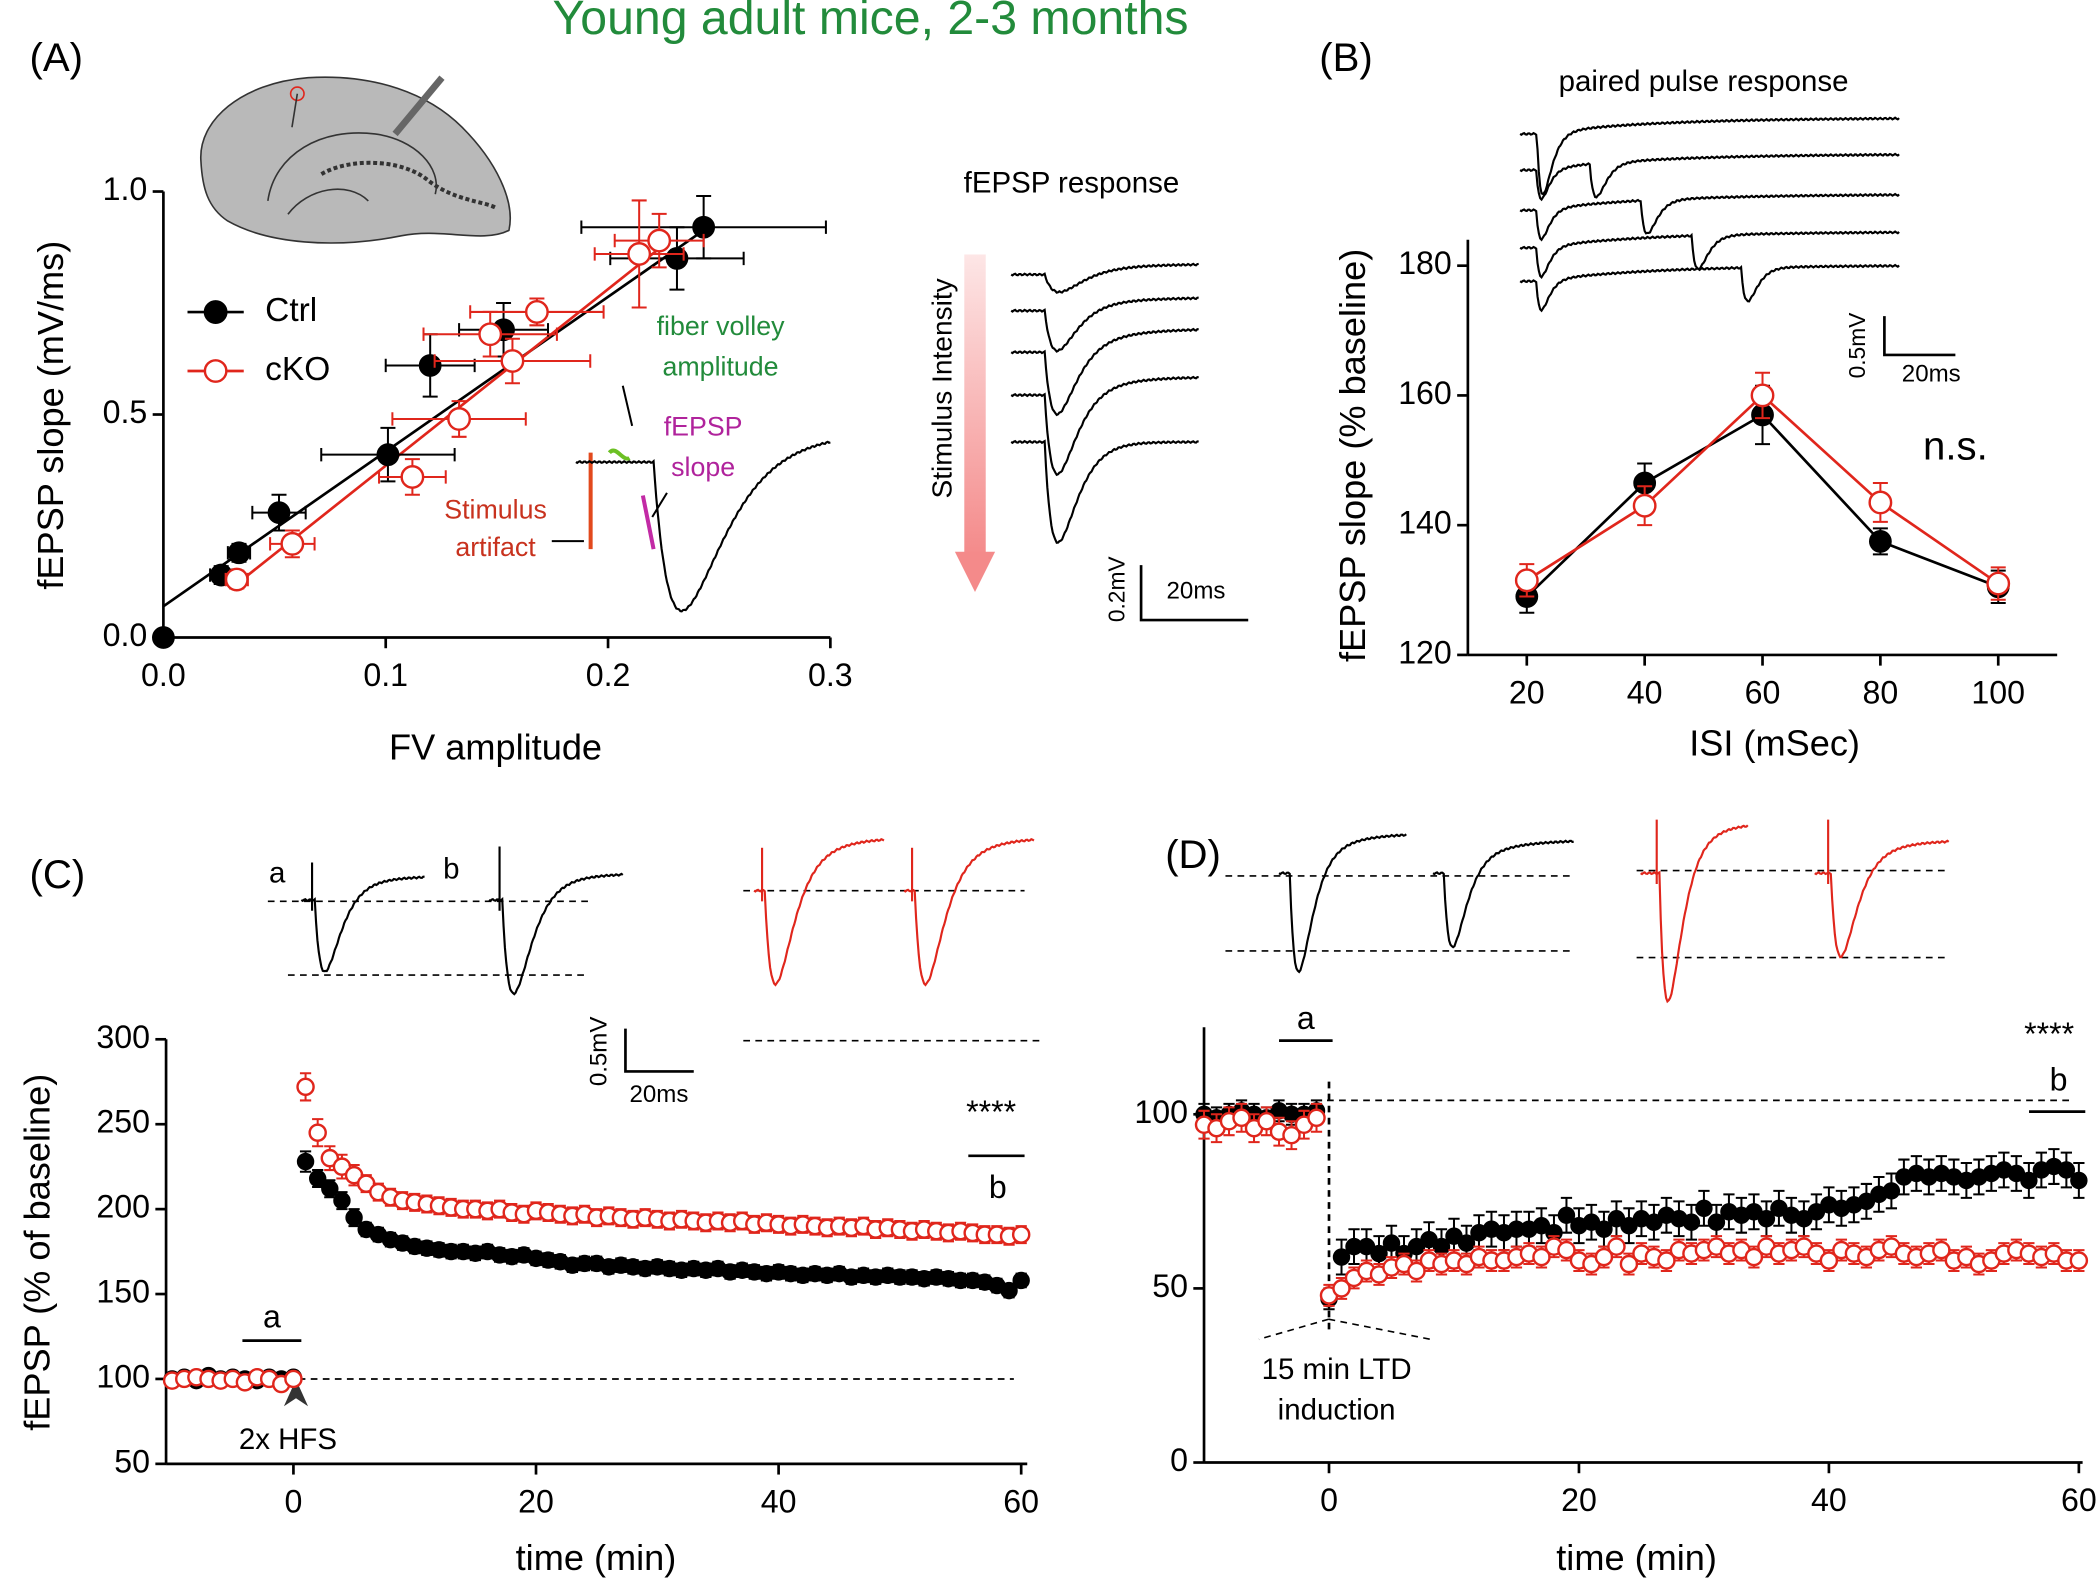 The height and width of the screenshot is (1585, 2100). I want to click on y-tick-label: 1.0, so click(125, 189).